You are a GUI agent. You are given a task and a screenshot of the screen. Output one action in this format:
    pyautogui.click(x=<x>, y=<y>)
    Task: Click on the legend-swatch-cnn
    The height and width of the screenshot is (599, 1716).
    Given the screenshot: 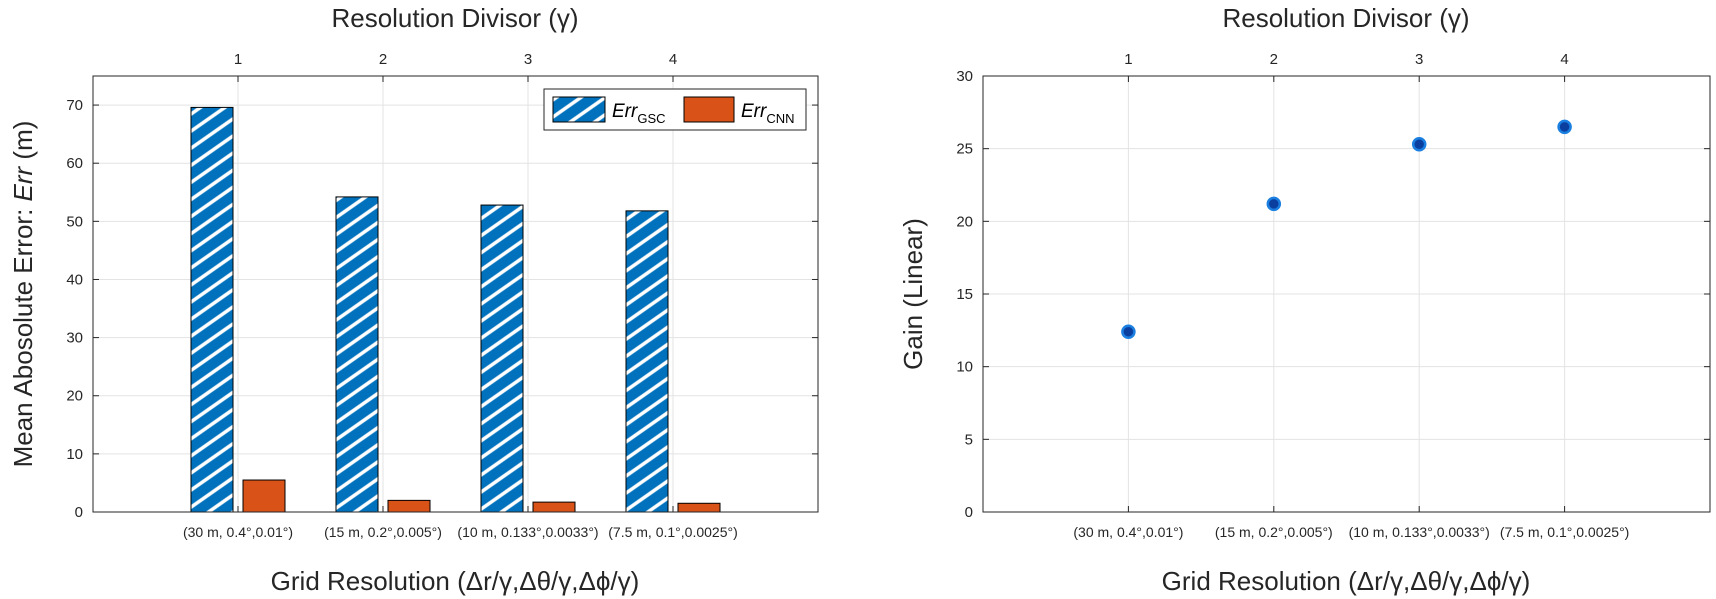 What is the action you would take?
    pyautogui.click(x=709, y=109)
    